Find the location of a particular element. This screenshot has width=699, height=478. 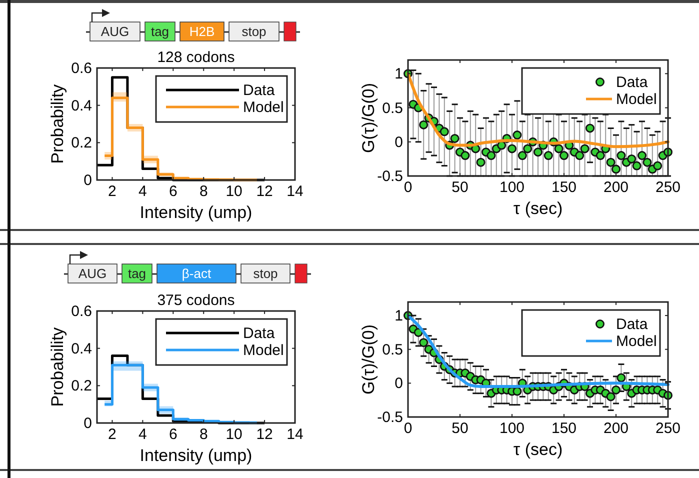

chart-title: 128 codons is located at coordinates (196, 57).